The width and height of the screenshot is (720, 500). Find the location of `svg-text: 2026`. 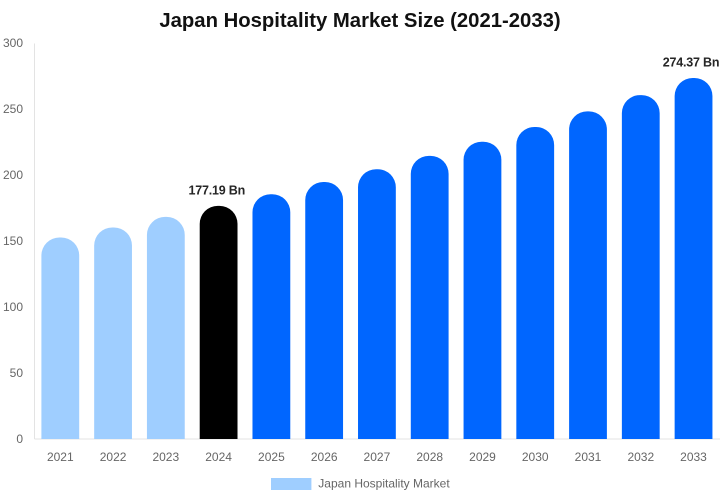

svg-text: 2026 is located at coordinates (324, 457).